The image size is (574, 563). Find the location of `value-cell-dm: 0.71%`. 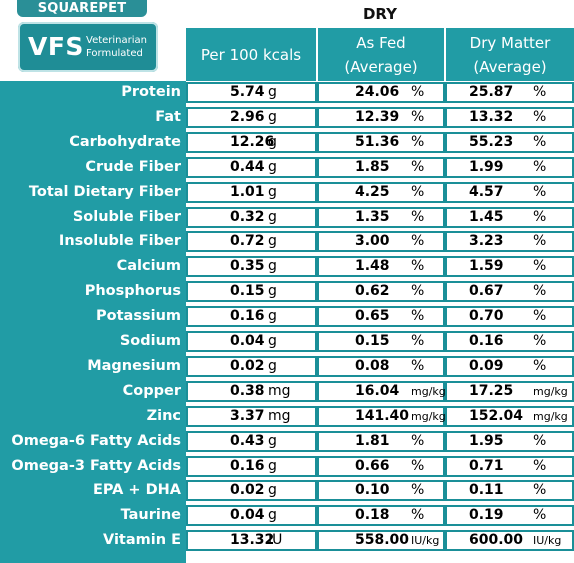

value-cell-dm: 0.71% is located at coordinates (509, 466).